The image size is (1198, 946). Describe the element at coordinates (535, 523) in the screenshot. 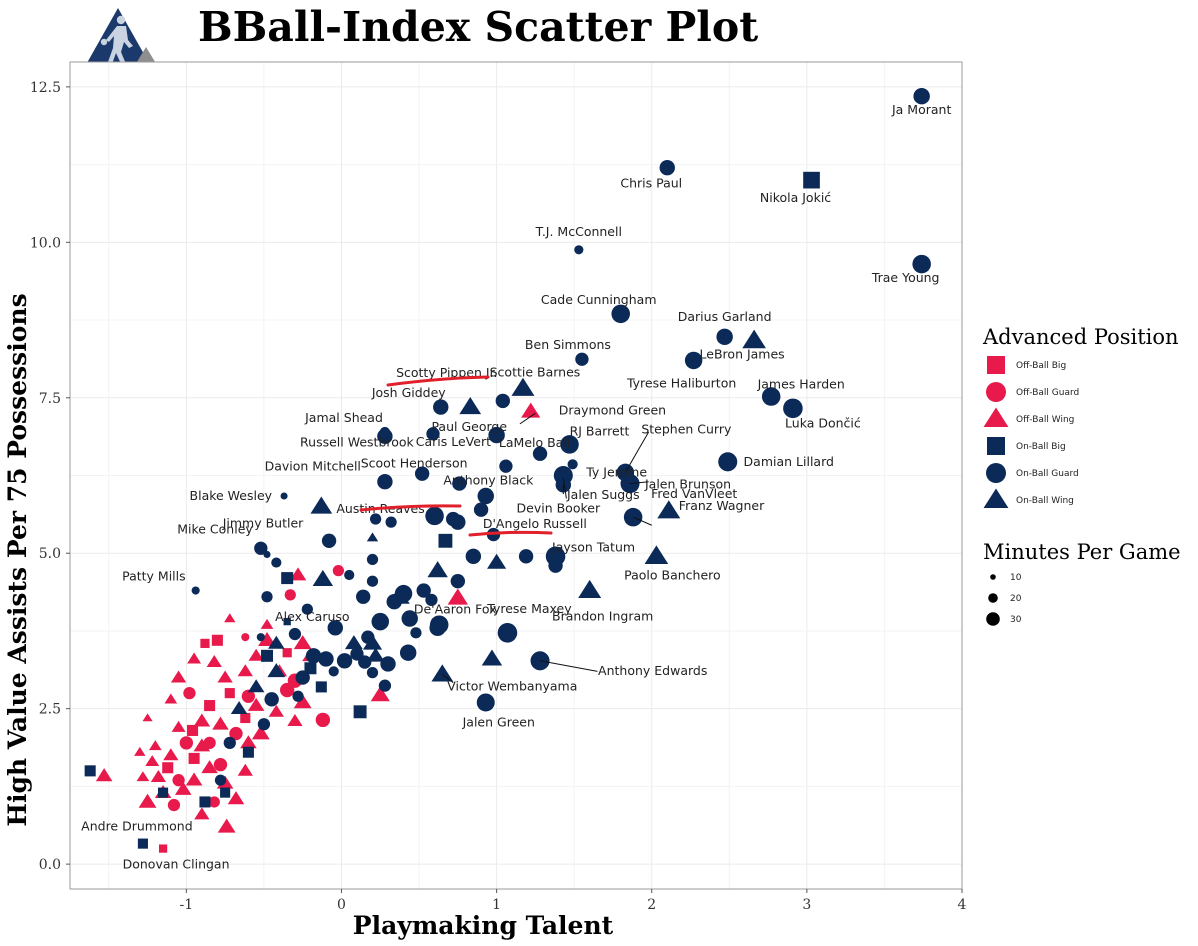

I see `point-label-d-angelo-russell: D'Angelo Russell` at that location.